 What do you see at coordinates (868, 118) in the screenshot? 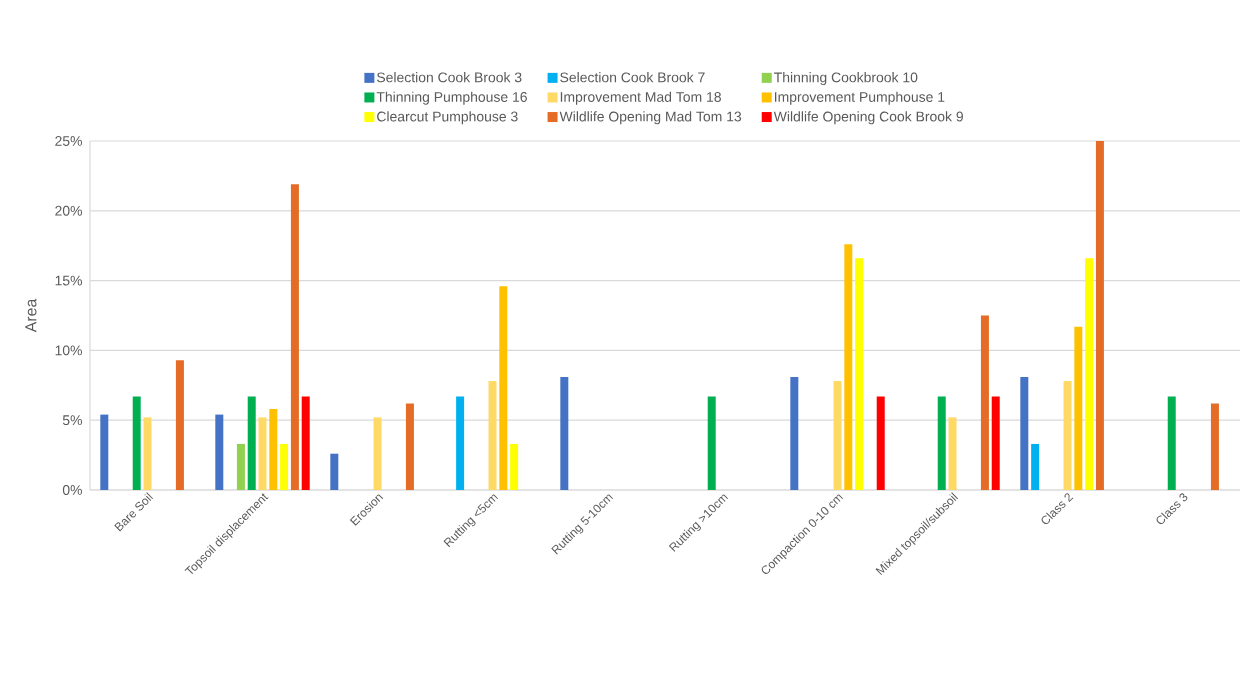
I see `legend-label: Wildlife Opening Cook Brook 9` at bounding box center [868, 118].